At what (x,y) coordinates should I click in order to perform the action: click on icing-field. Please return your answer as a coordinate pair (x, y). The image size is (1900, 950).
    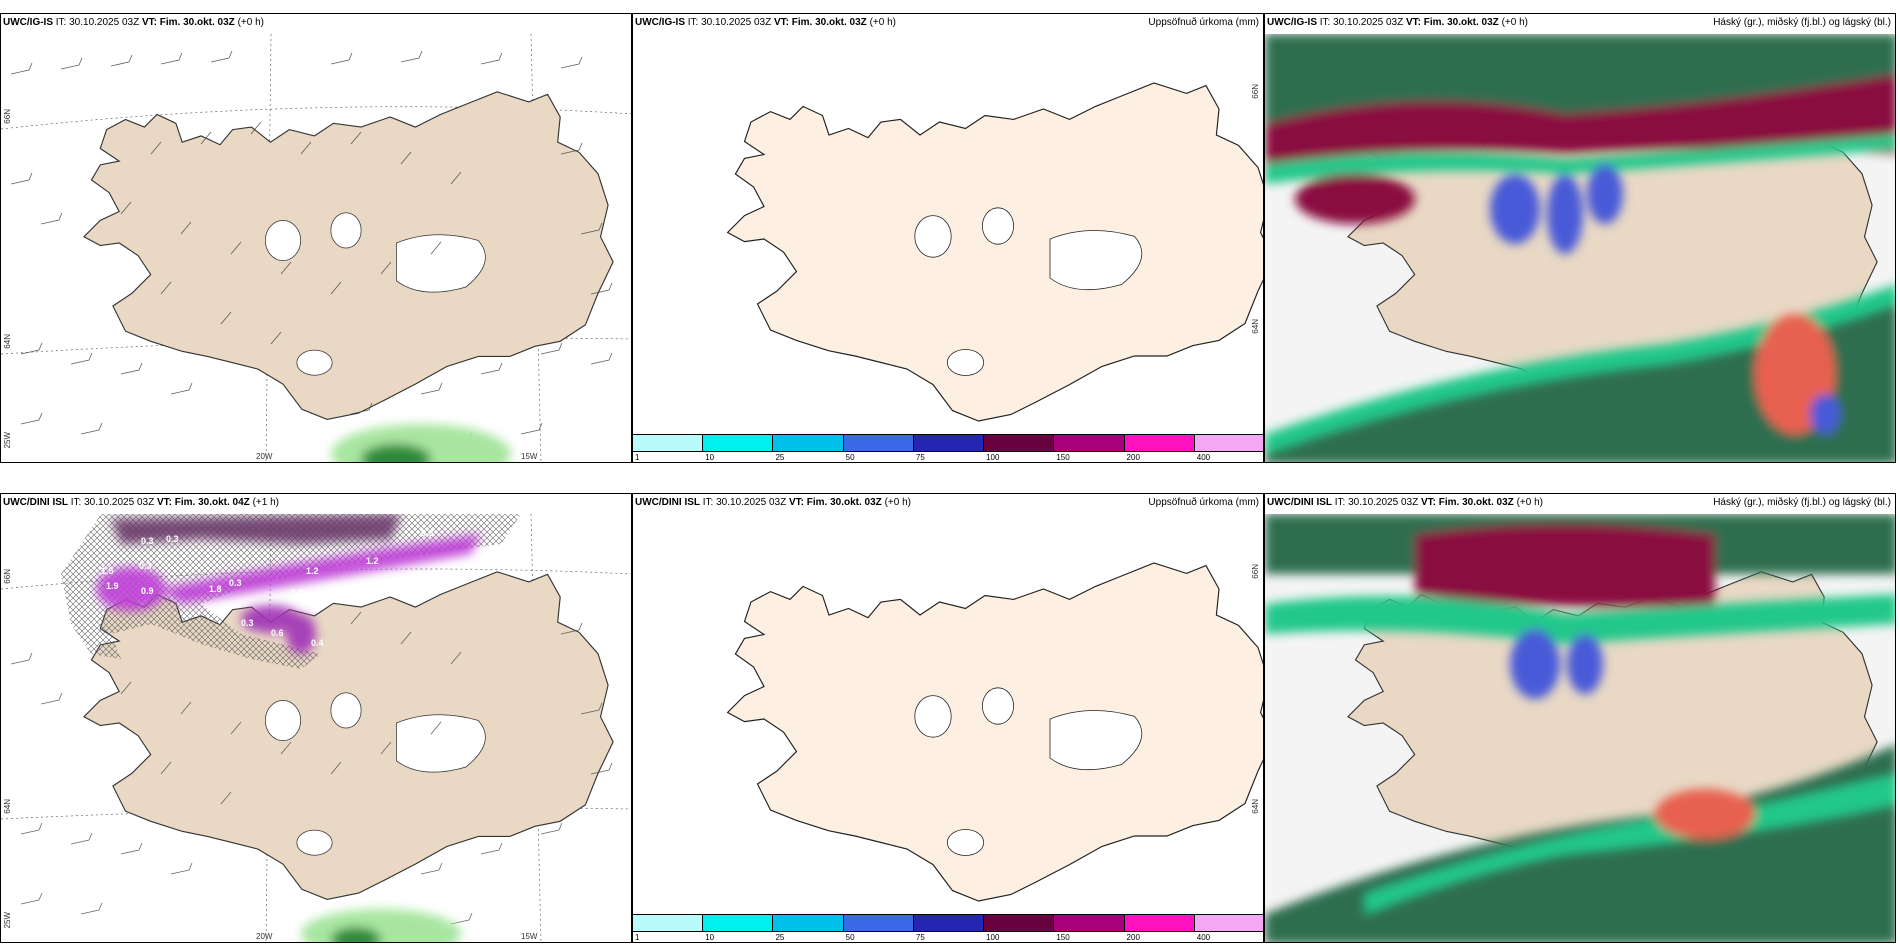
    Looking at the image, I should click on (288, 584).